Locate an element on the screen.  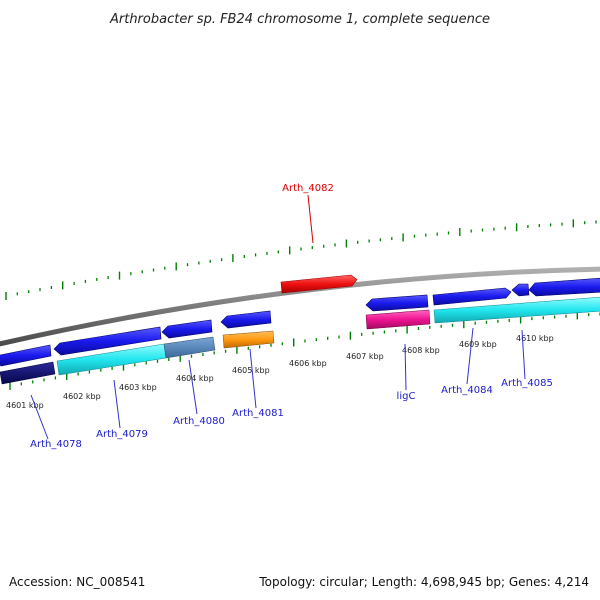
gene-label-arth-4078: Arth_4078 is located at coordinates (56, 444).